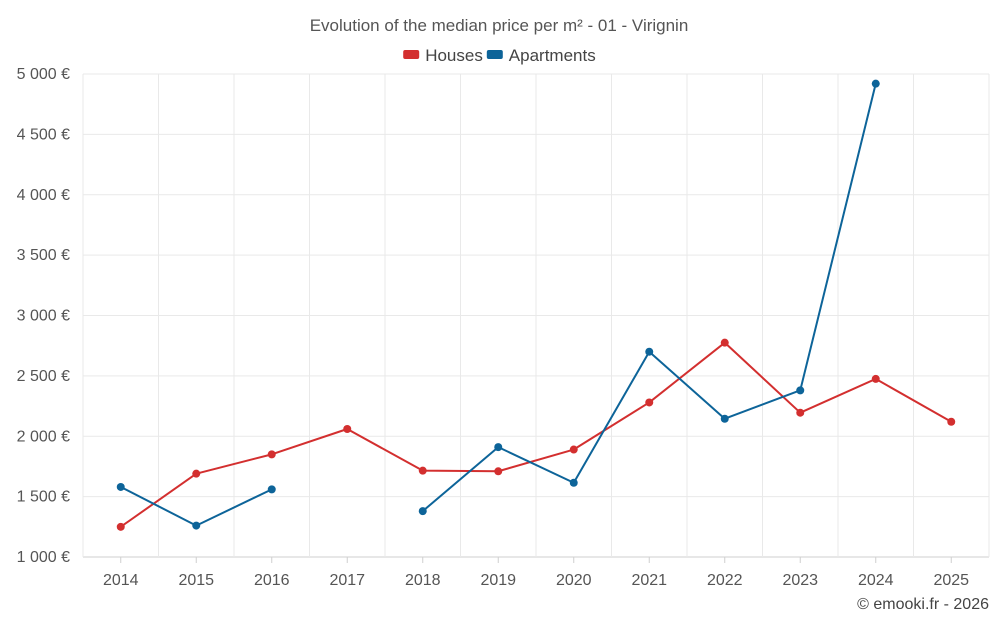  What do you see at coordinates (724, 342) in the screenshot?
I see `data-point-houses-2022` at bounding box center [724, 342].